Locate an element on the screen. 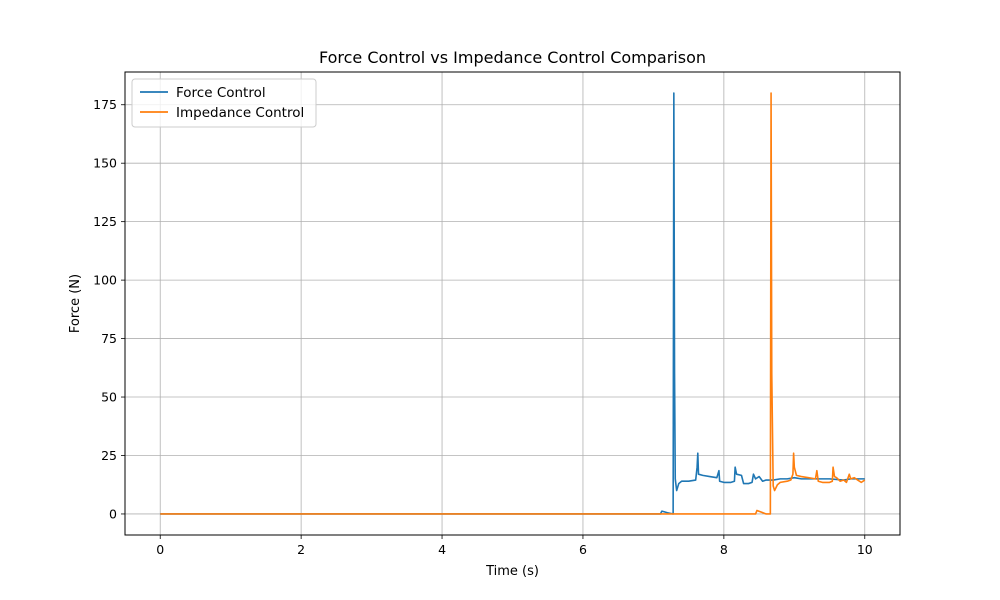 Image resolution: width=1000 pixels, height=600 pixels. y-tick-label: 50 is located at coordinates (109, 397).